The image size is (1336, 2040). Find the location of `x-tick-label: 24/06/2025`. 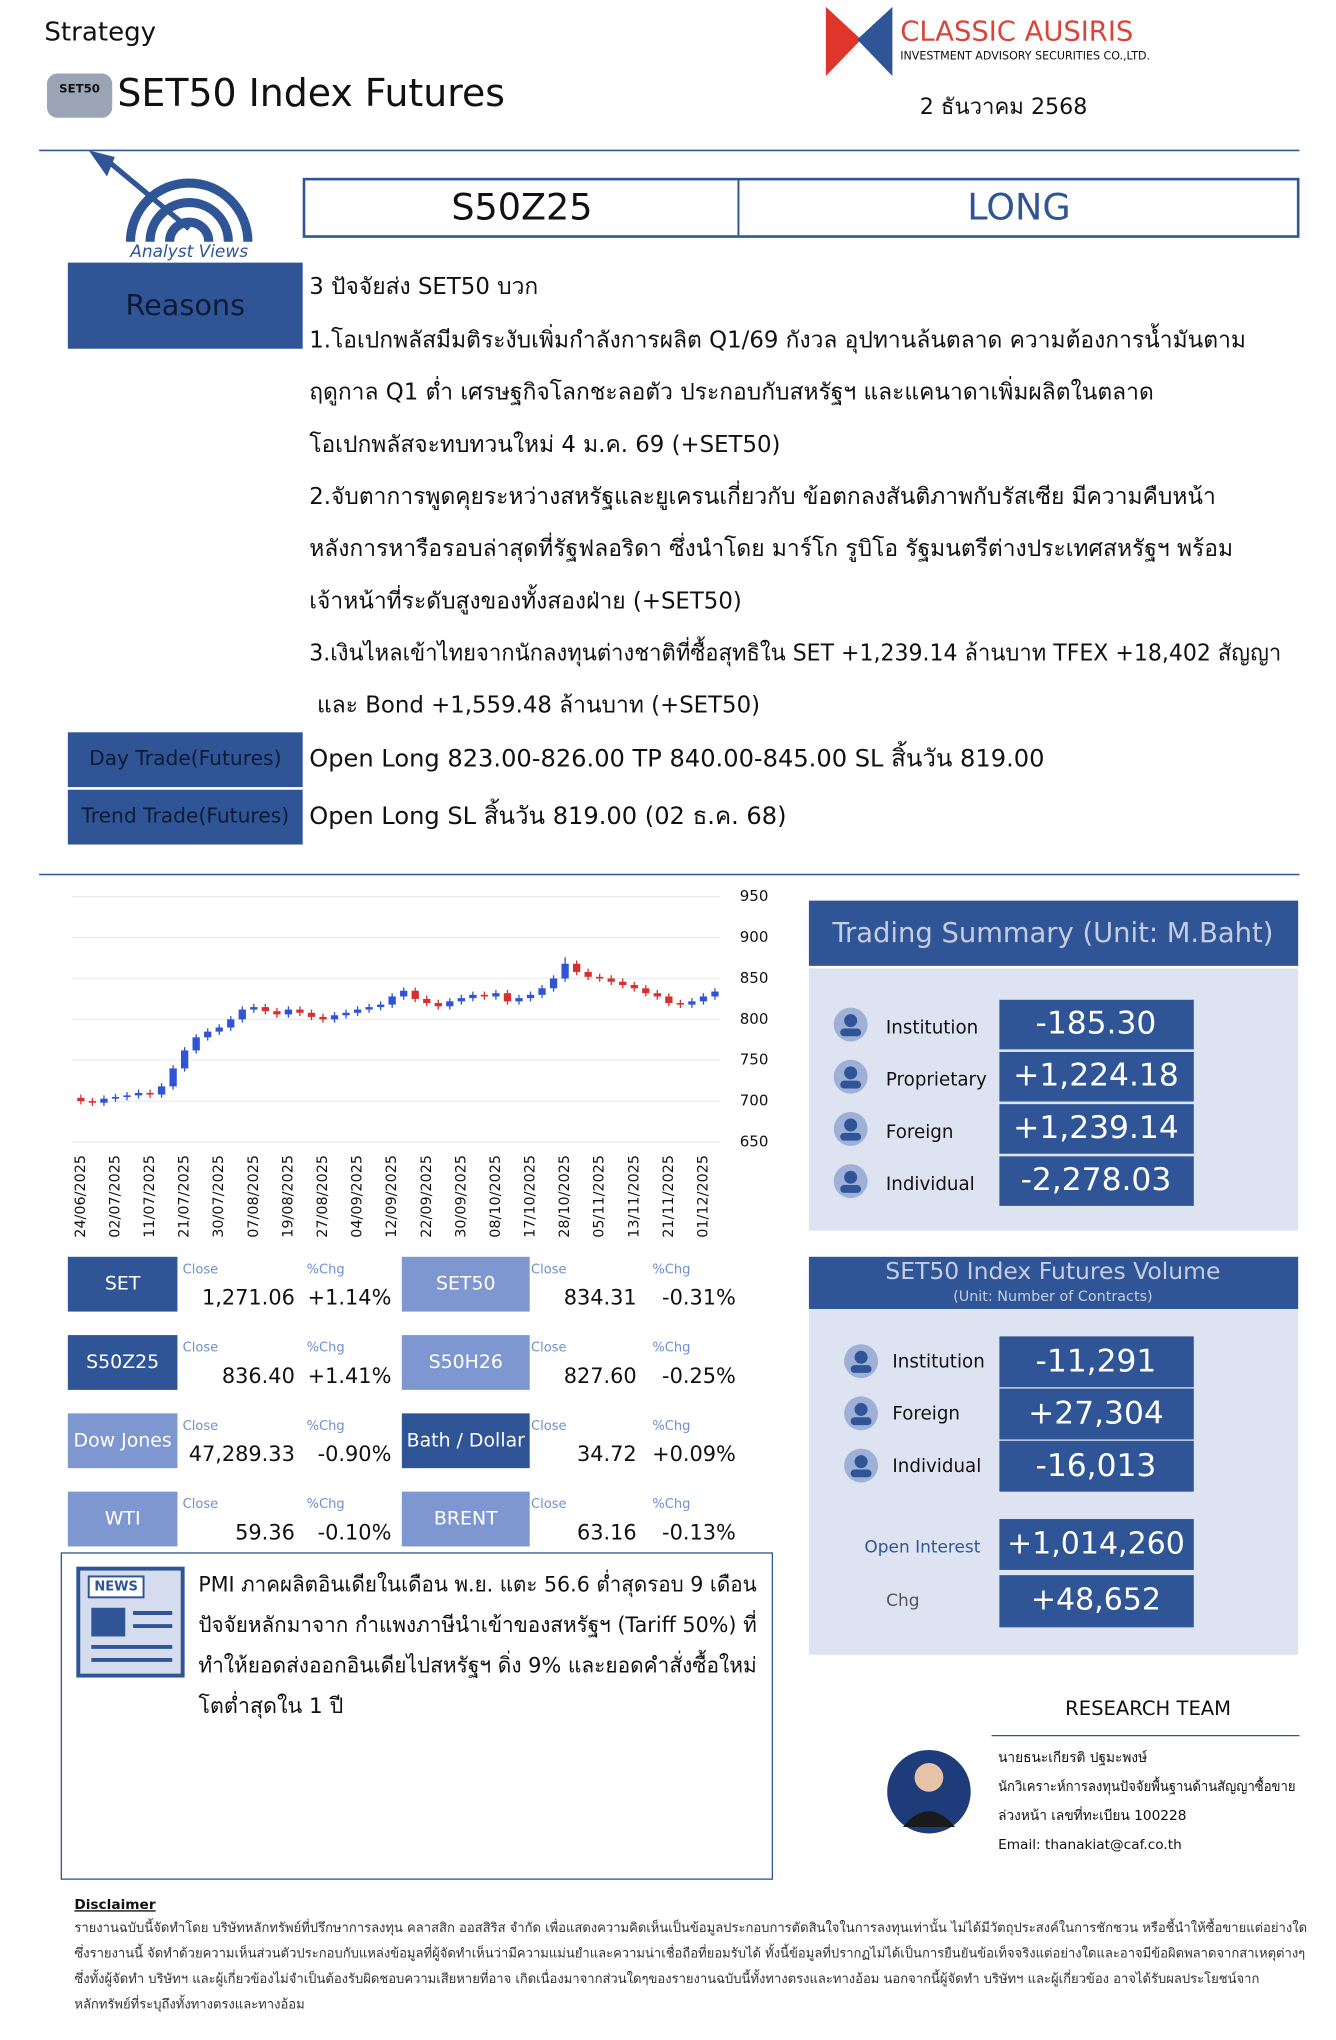

x-tick-label: 24/06/2025 is located at coordinates (81, 1196).